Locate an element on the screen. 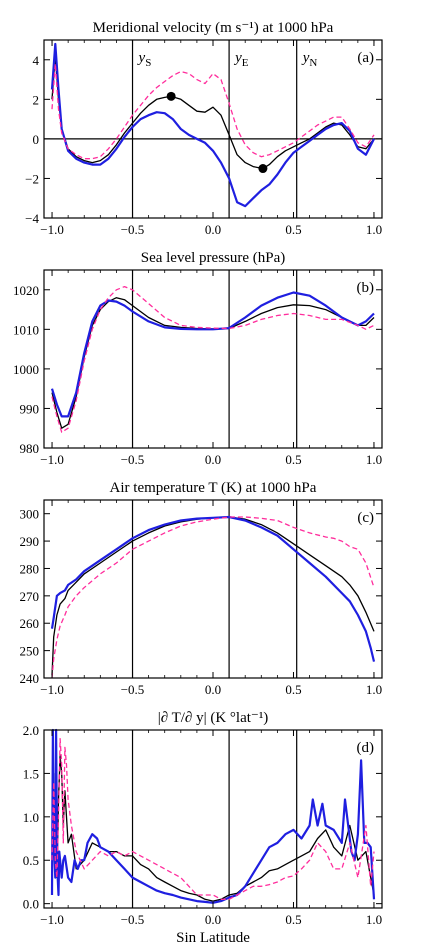  vline-label: yS is located at coordinates (144, 59).